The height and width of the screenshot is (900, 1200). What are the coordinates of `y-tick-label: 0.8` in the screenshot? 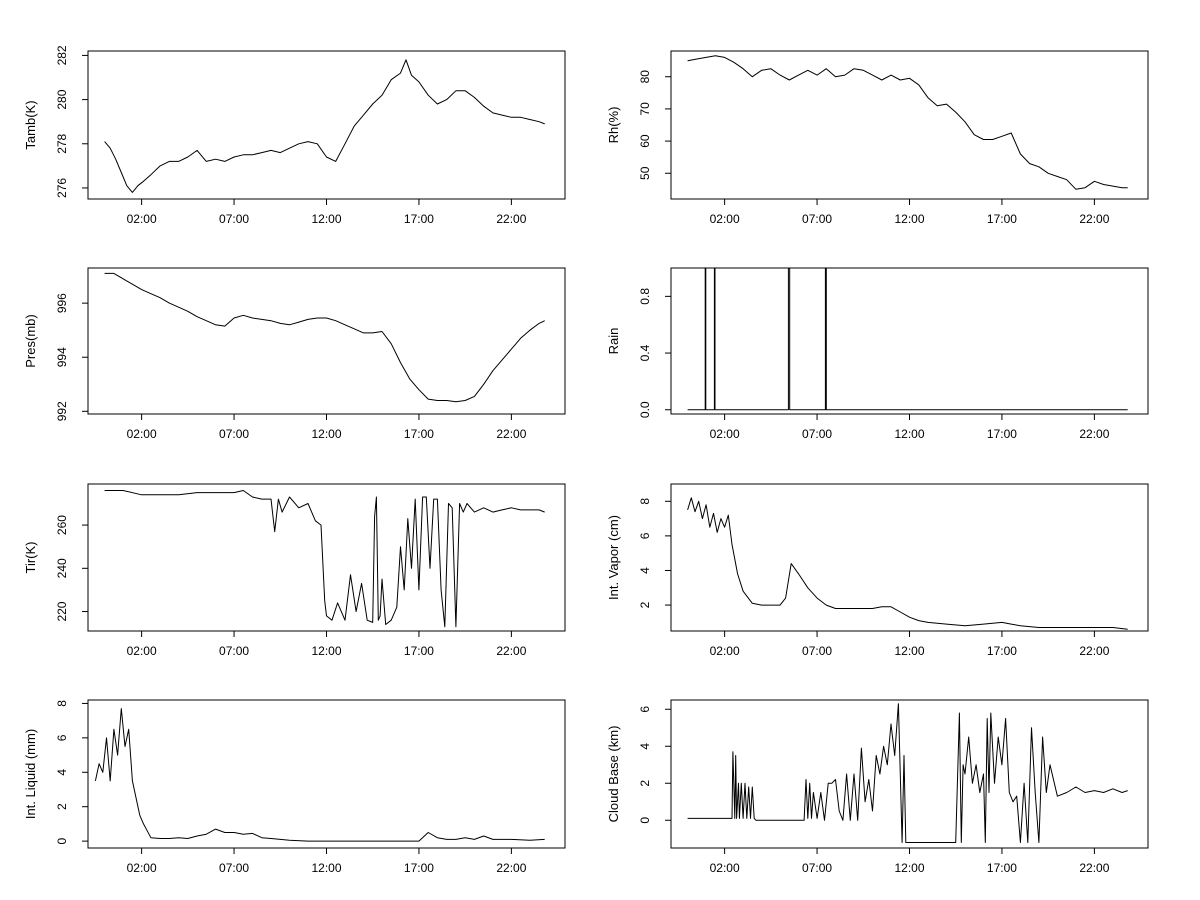 It's located at (645, 296).